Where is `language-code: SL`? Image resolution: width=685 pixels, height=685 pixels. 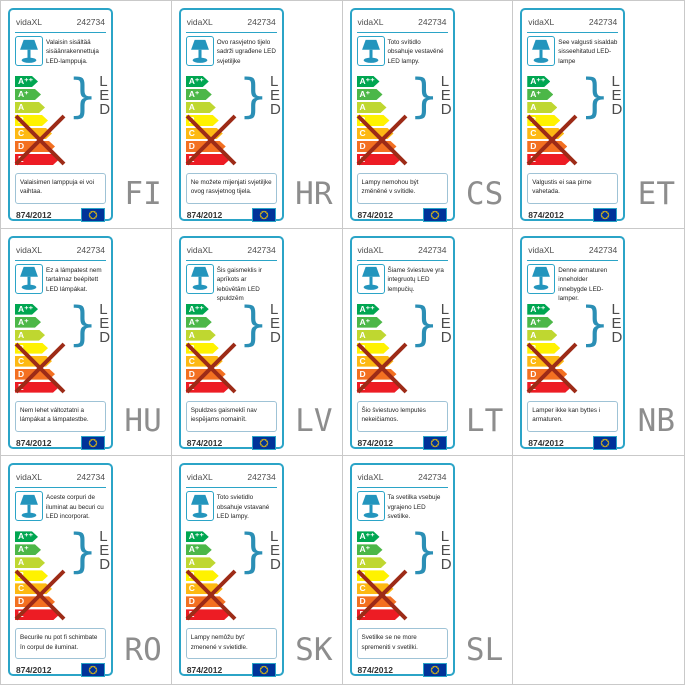 language-code: SL is located at coordinates (484, 650).